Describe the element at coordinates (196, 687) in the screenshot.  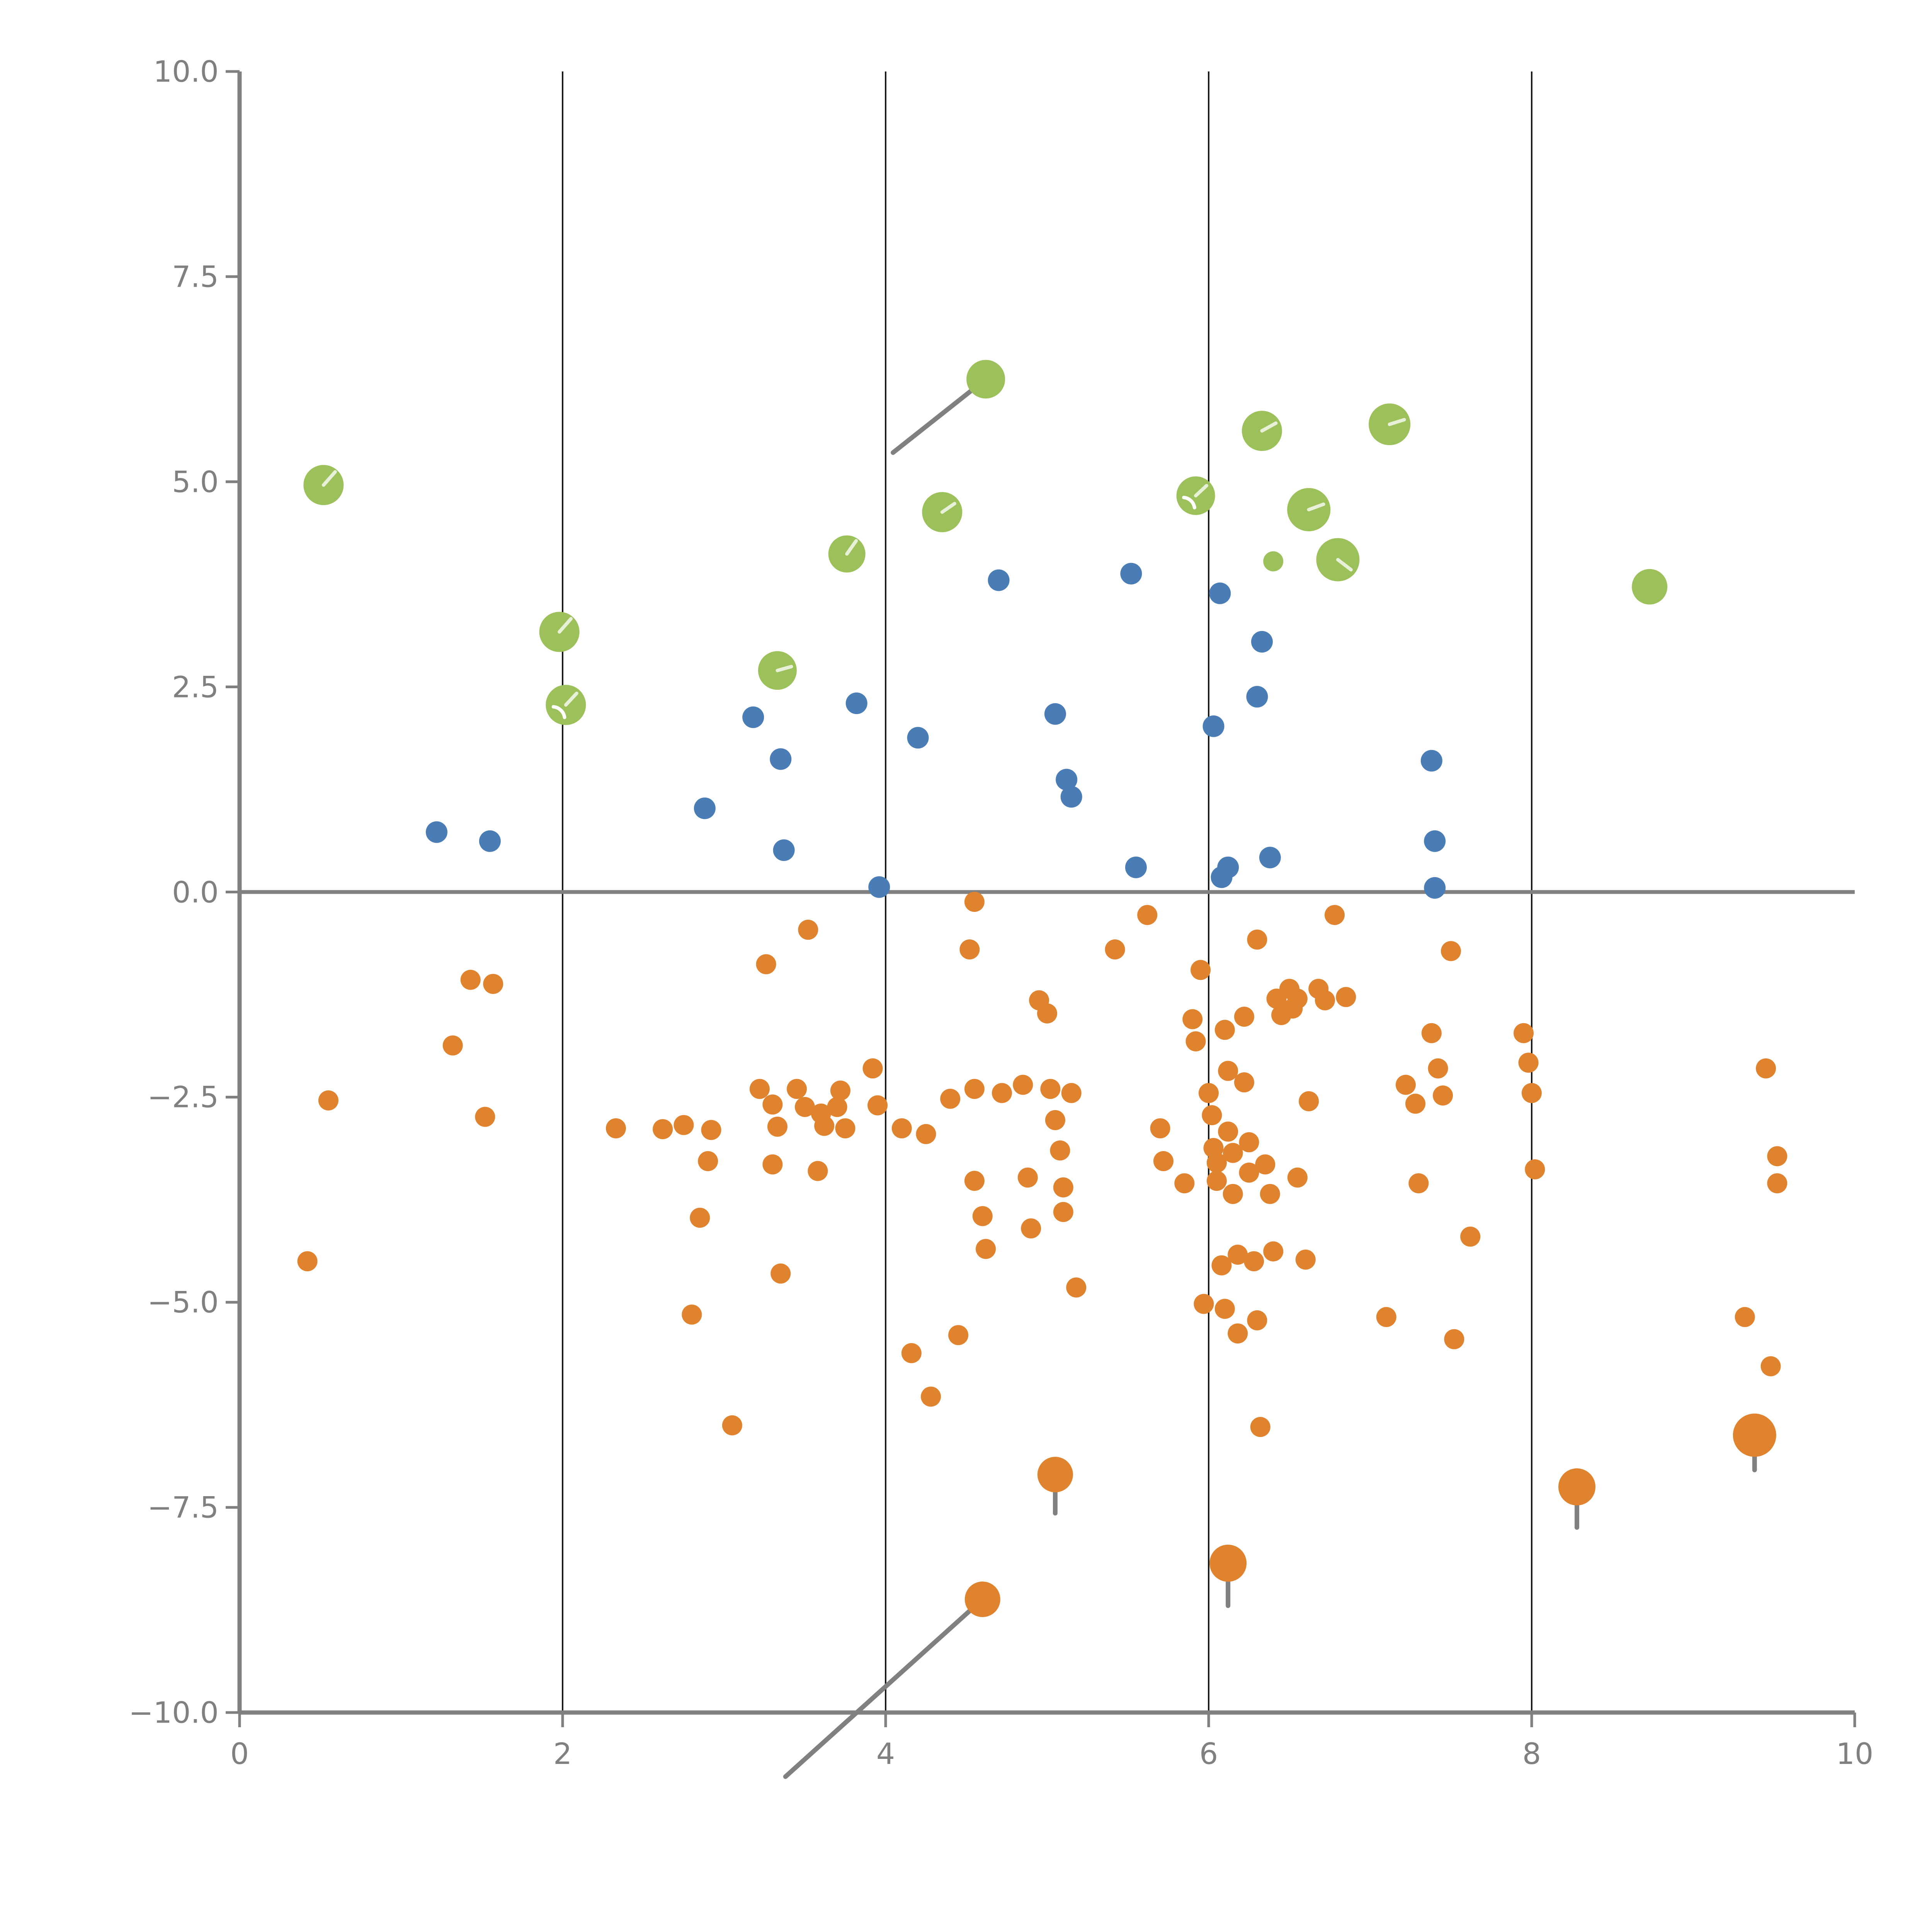
I see `y-tick-label: 2.5` at that location.